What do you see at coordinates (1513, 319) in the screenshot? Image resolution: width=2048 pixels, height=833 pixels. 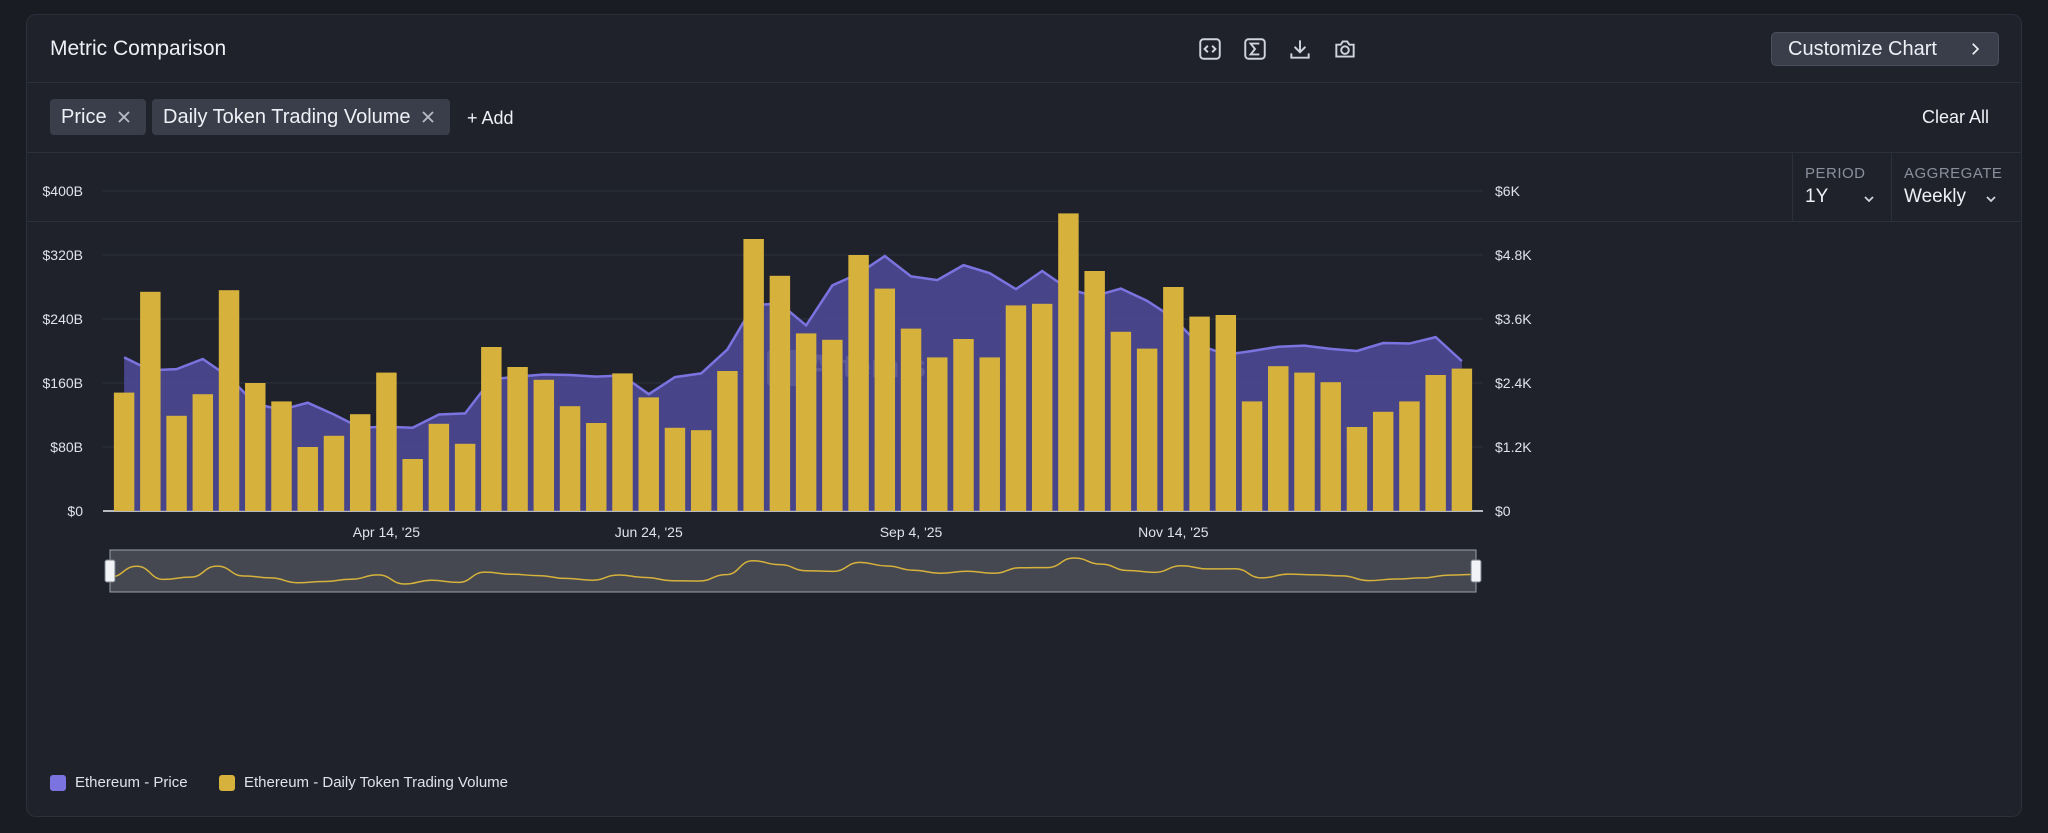 I see `y-right-tick-label: $3.6K` at bounding box center [1513, 319].